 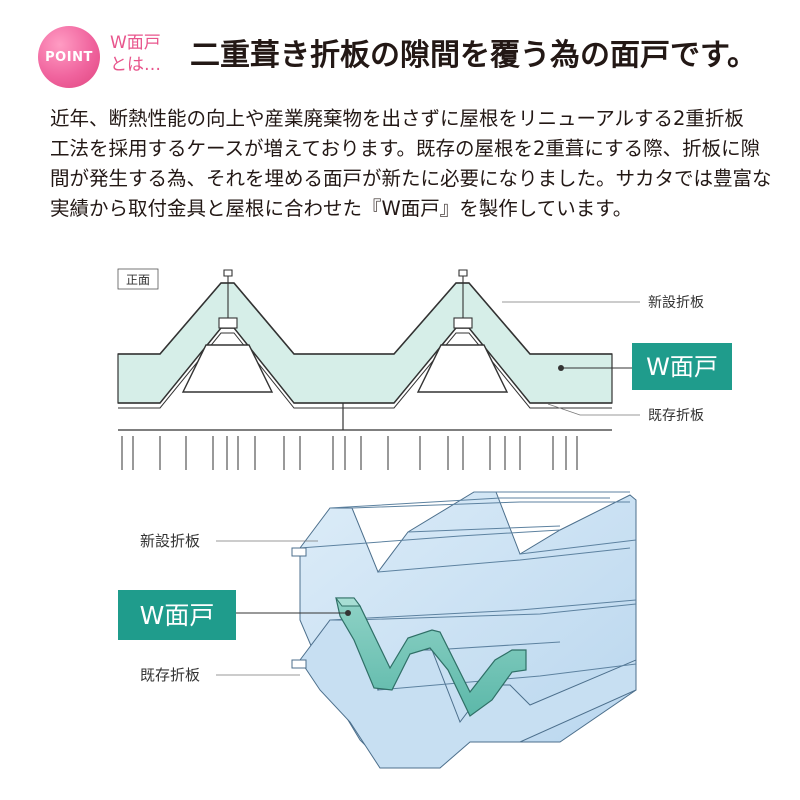 I want to click on front-view-label-box, so click(x=138, y=279).